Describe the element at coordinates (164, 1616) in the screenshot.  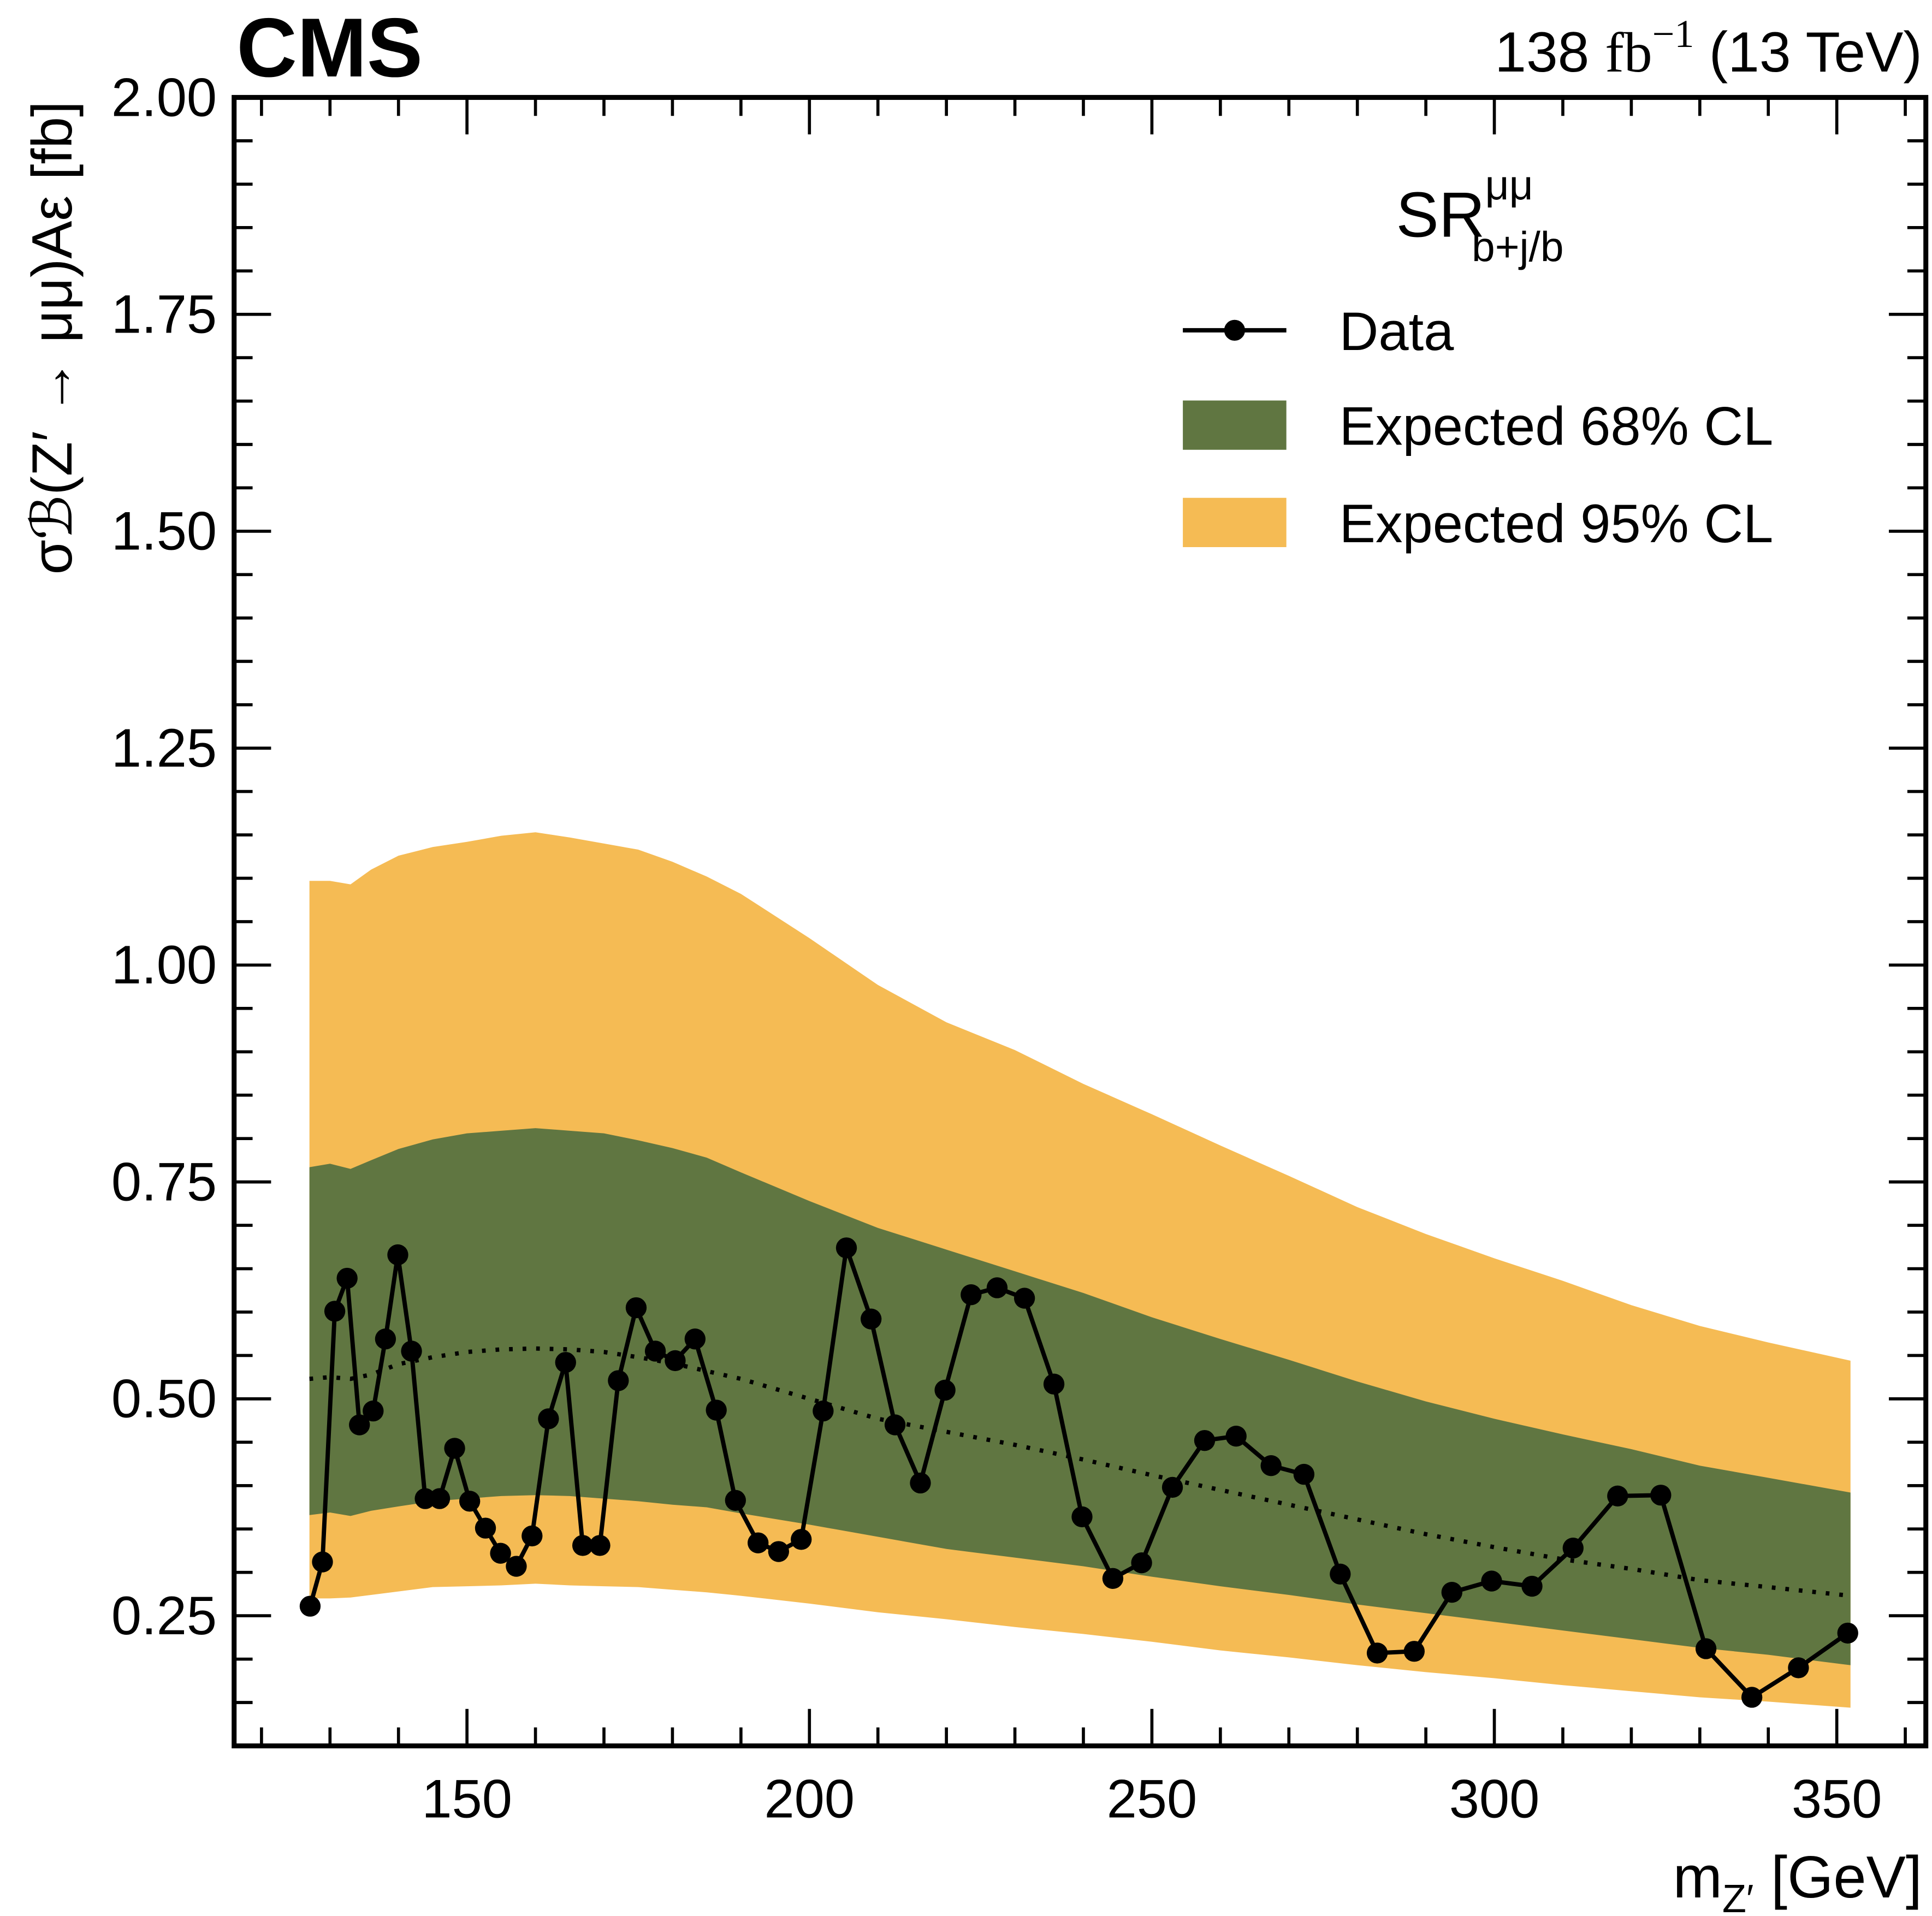
I see `y-tick-label: 0.25` at that location.